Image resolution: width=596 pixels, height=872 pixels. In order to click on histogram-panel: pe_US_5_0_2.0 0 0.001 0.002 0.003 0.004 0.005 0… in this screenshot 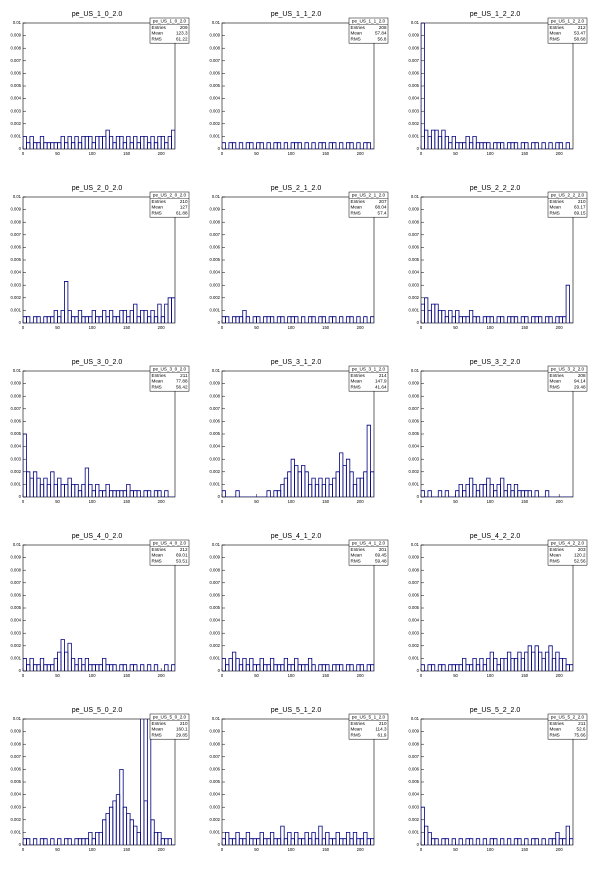, I will do `click(100, 779)`.